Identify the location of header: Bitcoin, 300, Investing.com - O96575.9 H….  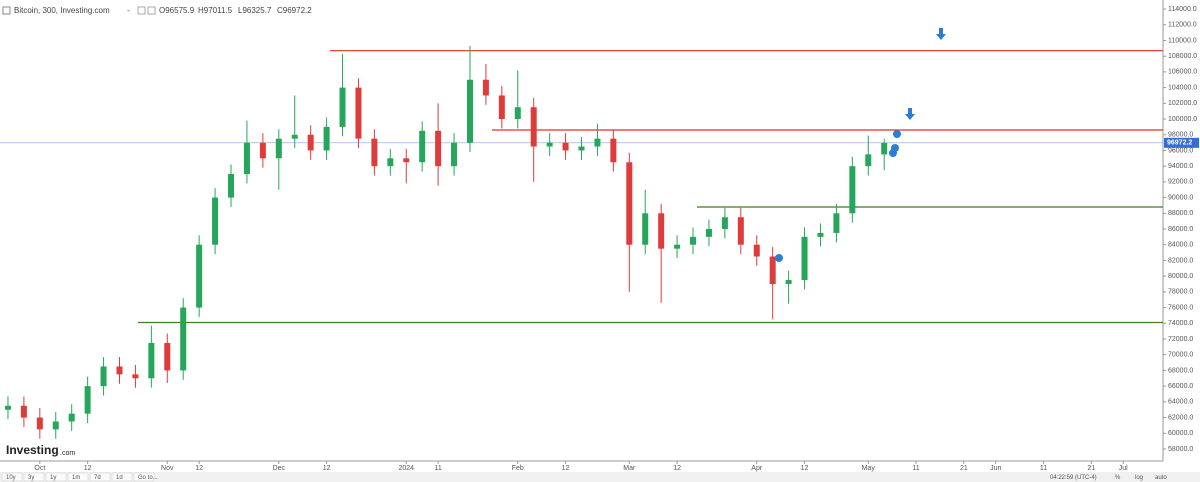
(157, 10).